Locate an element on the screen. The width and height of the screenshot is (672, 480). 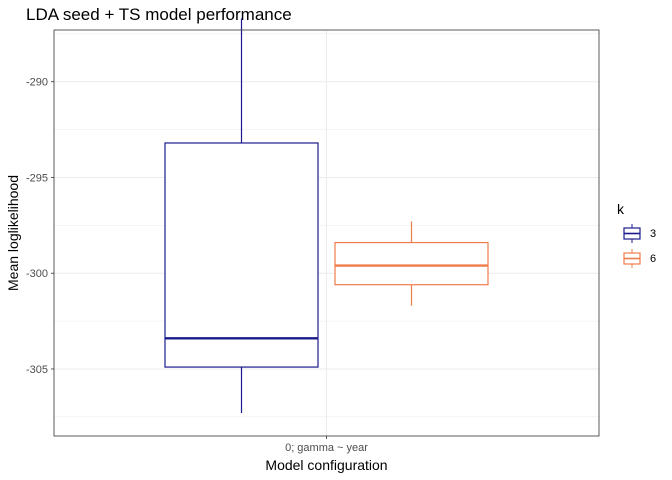
y-tick-label: -295 is located at coordinates (37, 178).